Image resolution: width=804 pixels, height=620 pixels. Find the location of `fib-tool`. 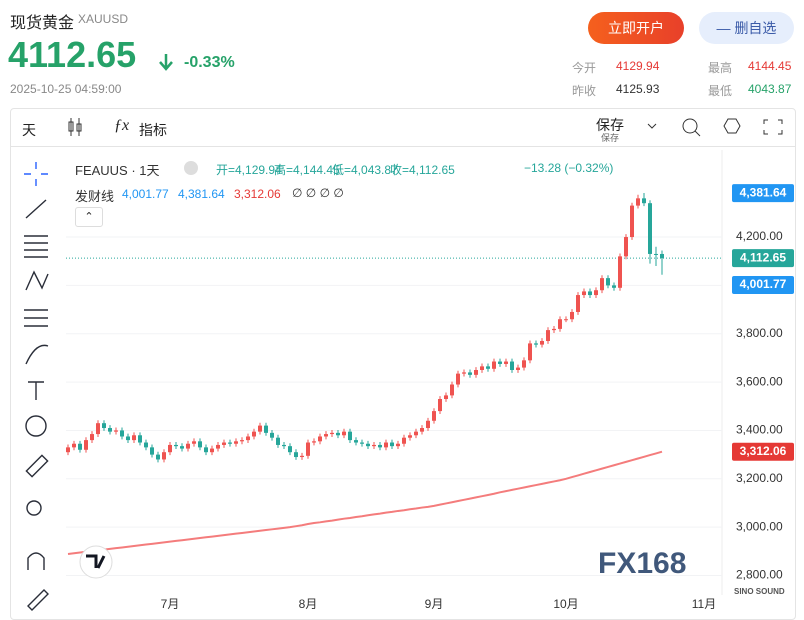

fib-tool is located at coordinates (36, 246).